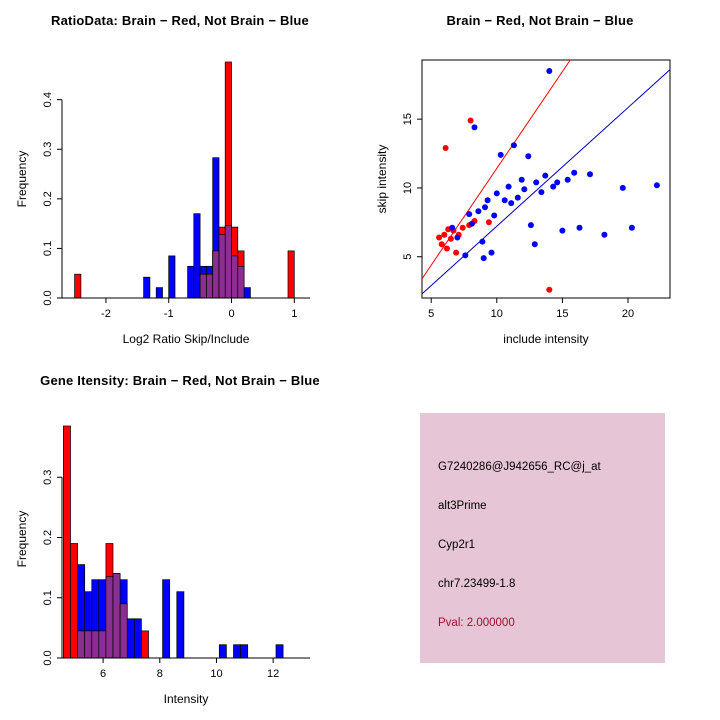  What do you see at coordinates (540, 20) in the screenshot?
I see `intensity-scatter-title: Brain − Red, Not Brain − Blue` at bounding box center [540, 20].